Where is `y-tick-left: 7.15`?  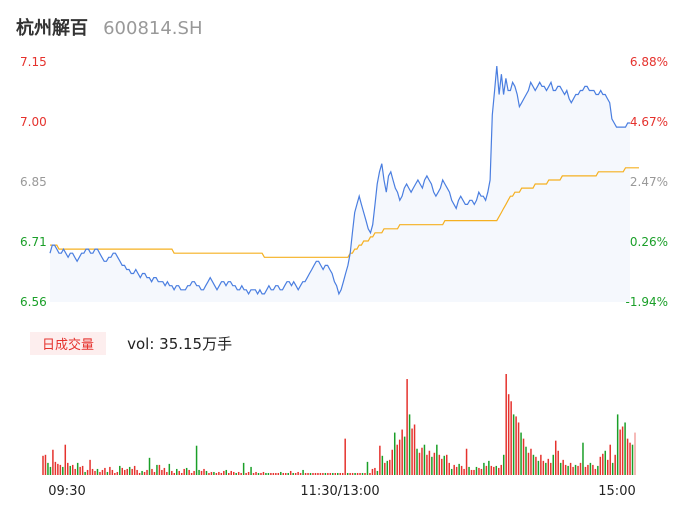 y-tick-left: 7.15 is located at coordinates (33, 62).